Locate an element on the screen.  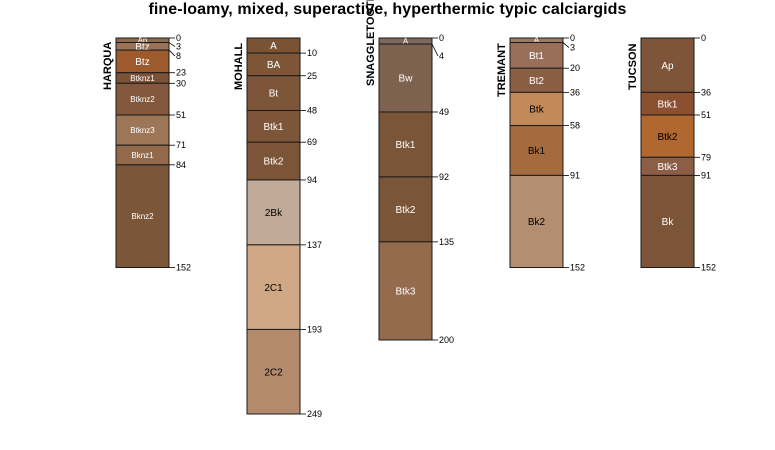
horizon-label: Bt is located at coordinates (274, 94).